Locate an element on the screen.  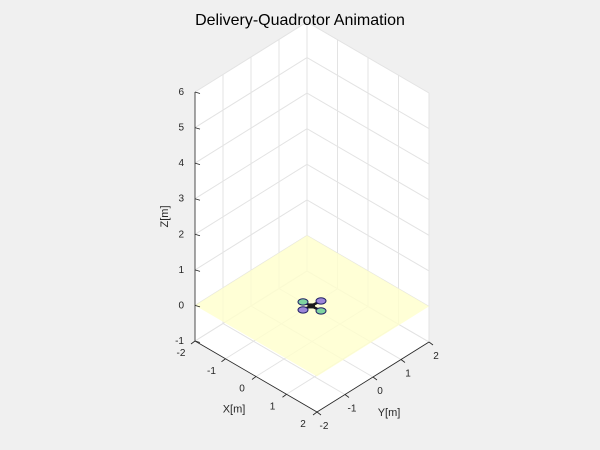
x-axis-line is located at coordinates (256, 376).